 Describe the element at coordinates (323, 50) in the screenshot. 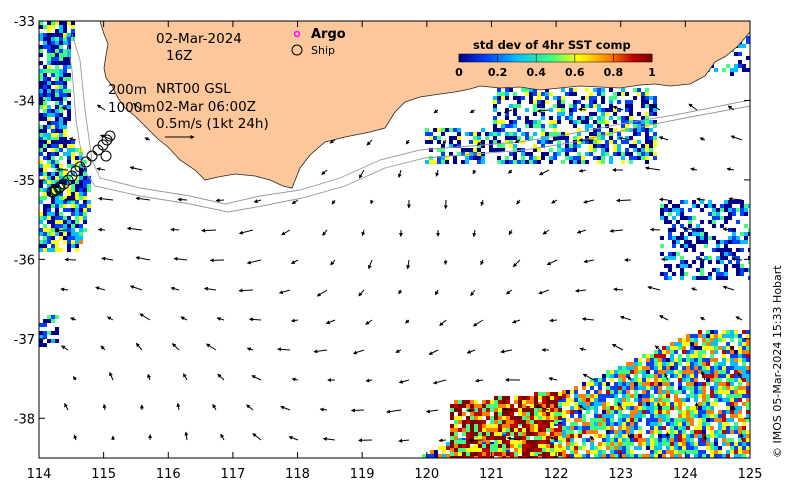

I see `ship-legend-label: Ship` at that location.